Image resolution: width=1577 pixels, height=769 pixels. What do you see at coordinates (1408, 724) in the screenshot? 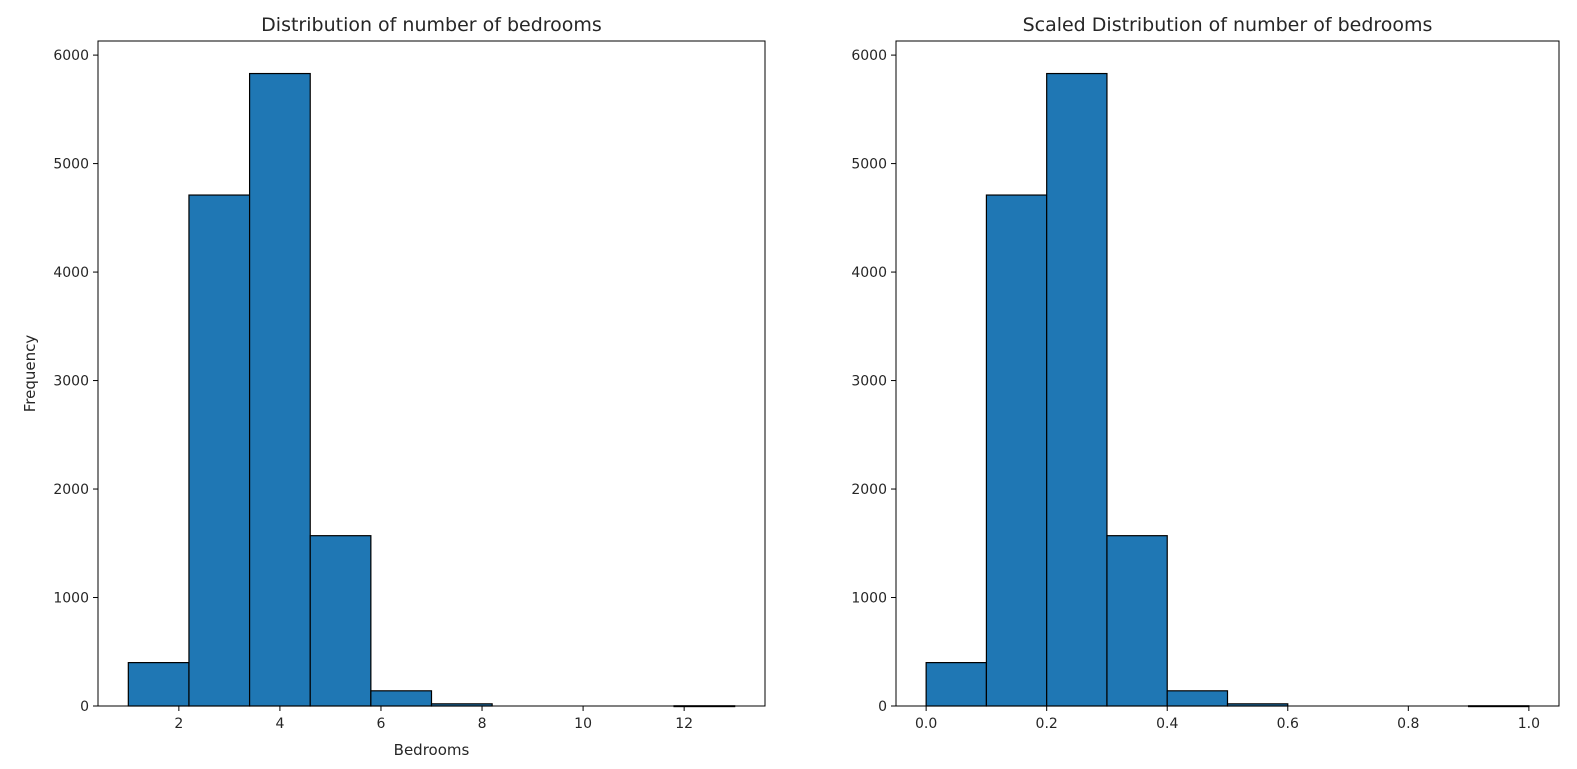
I see `x-tick-label: 0.8` at bounding box center [1408, 724].